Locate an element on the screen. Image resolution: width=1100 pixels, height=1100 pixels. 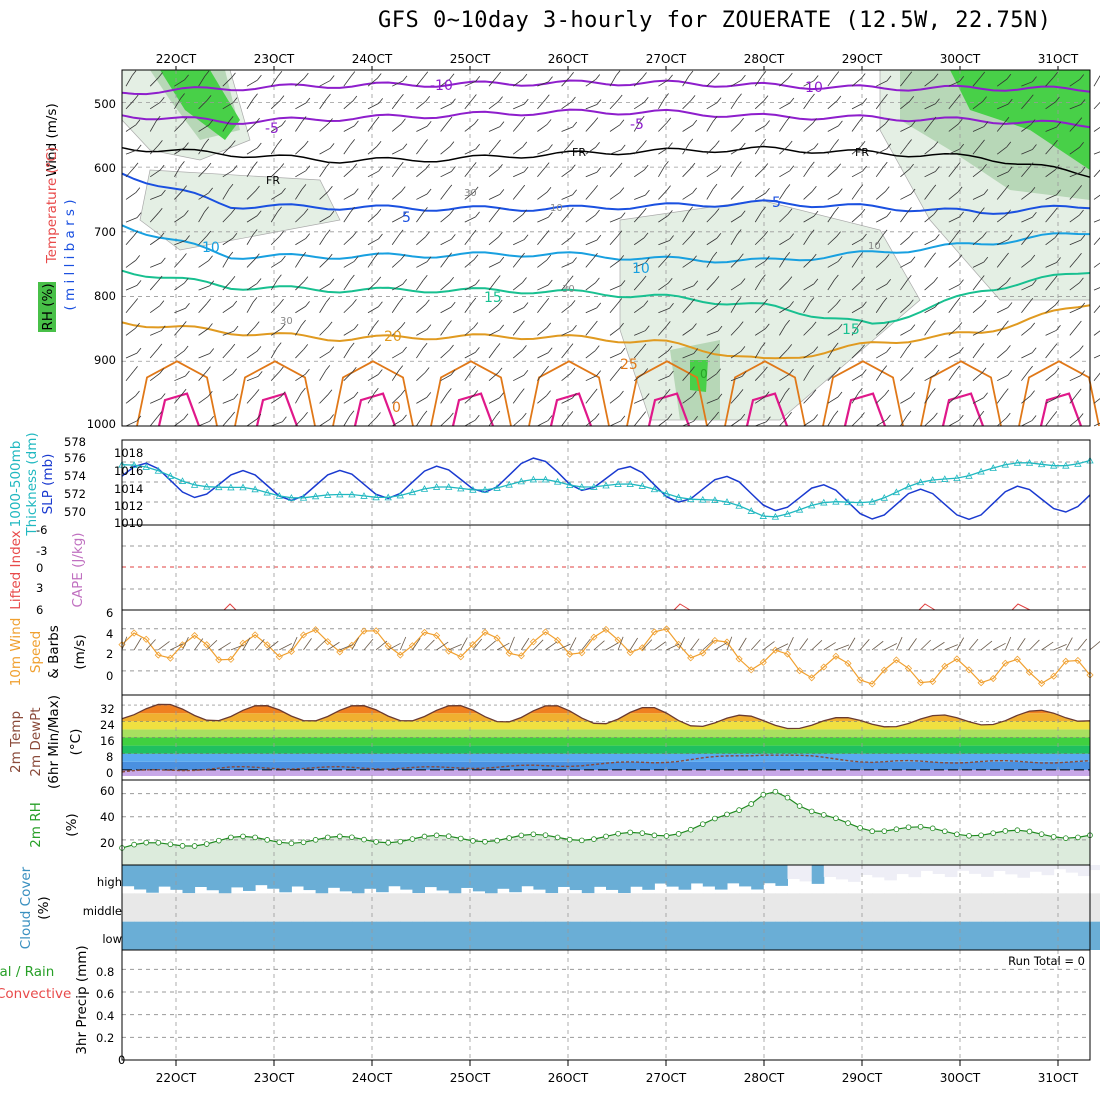
isotherm-p30 is located at coordinates (1061, 409).